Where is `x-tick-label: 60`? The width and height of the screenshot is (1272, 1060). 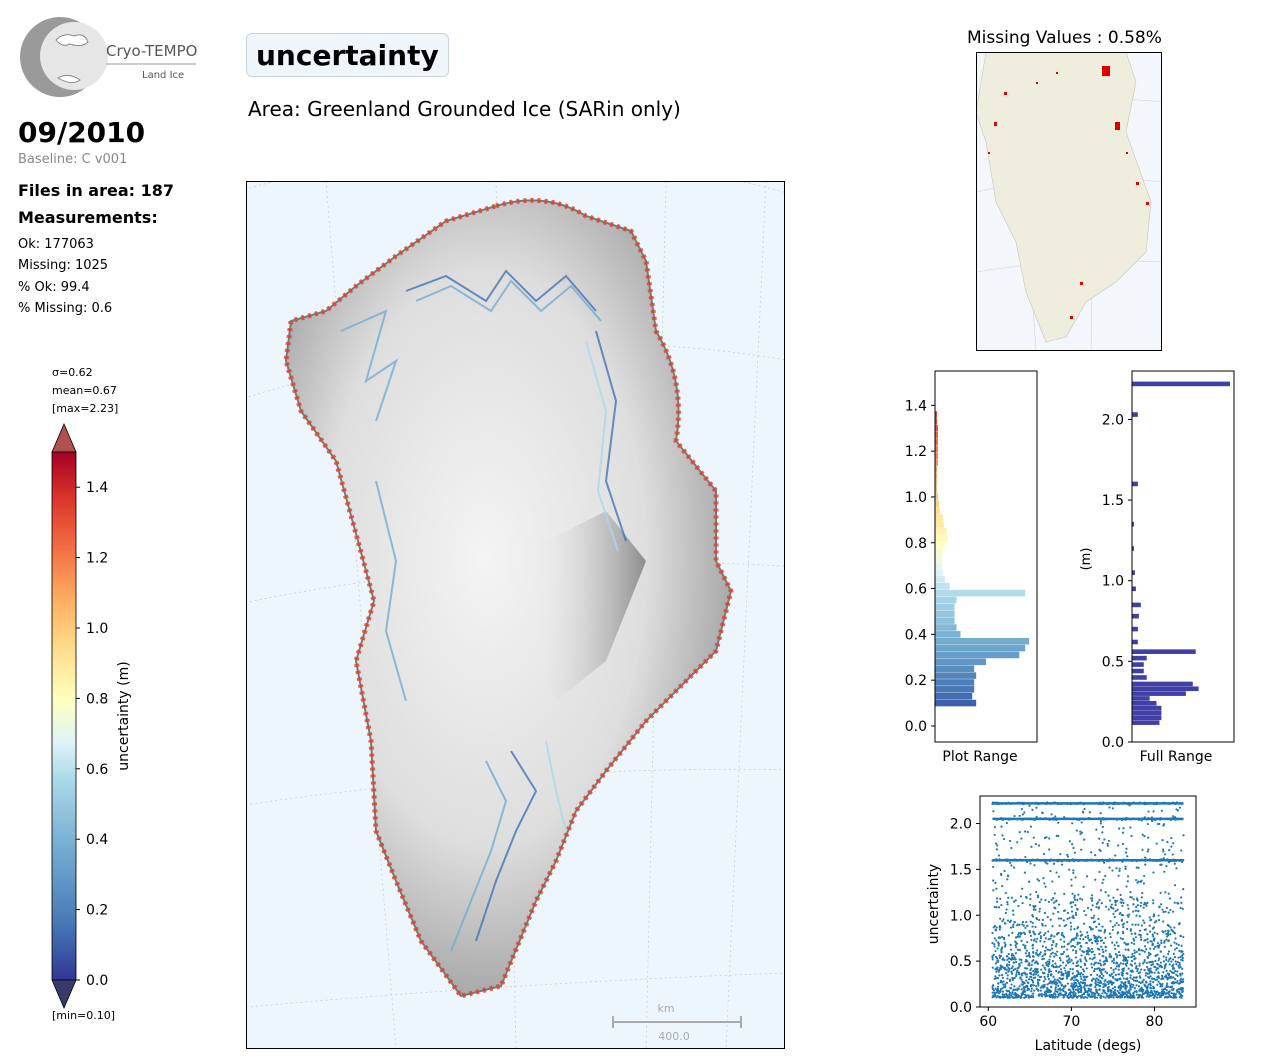
x-tick-label: 60 is located at coordinates (988, 1022).